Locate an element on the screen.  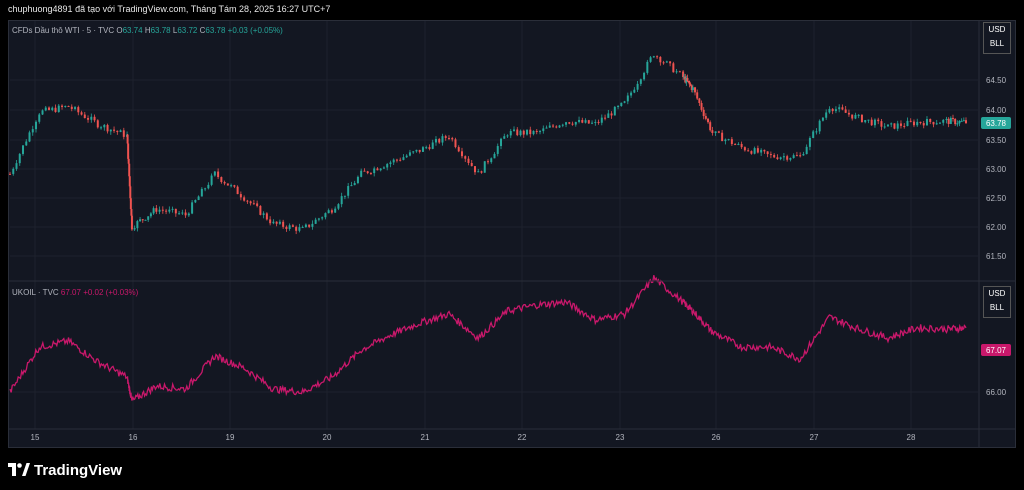
open-value: 63.74 is located at coordinates (132, 30).